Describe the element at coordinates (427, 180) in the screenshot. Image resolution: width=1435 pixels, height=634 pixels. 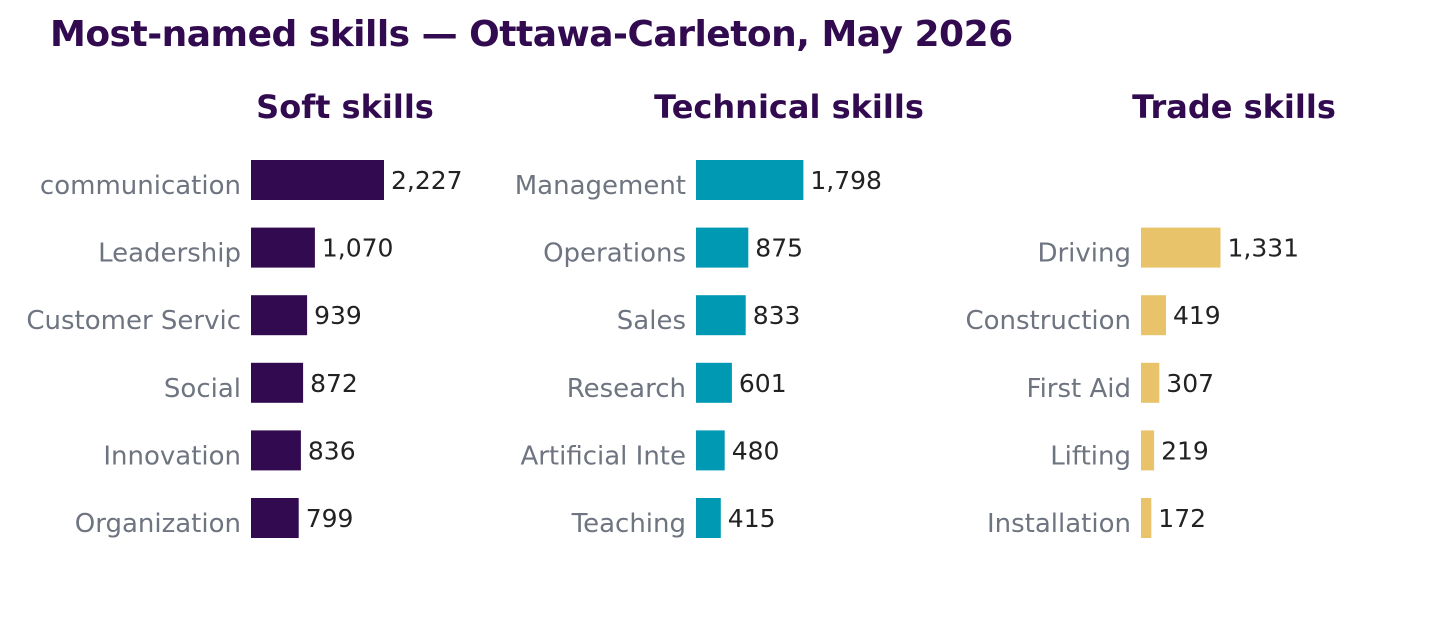
I see `value-label: 2,227` at that location.